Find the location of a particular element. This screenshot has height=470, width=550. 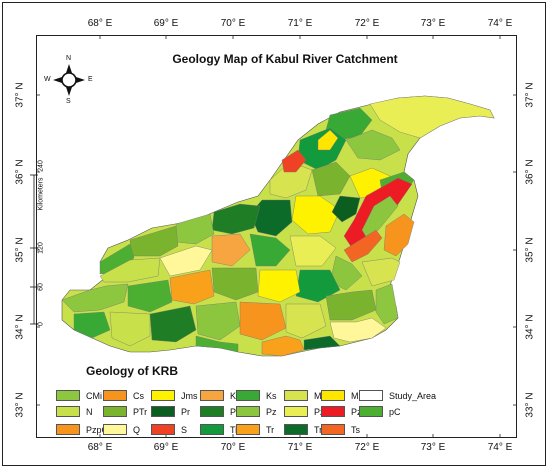

latitude-label-right: 33° N is located at coordinates (530, 405).